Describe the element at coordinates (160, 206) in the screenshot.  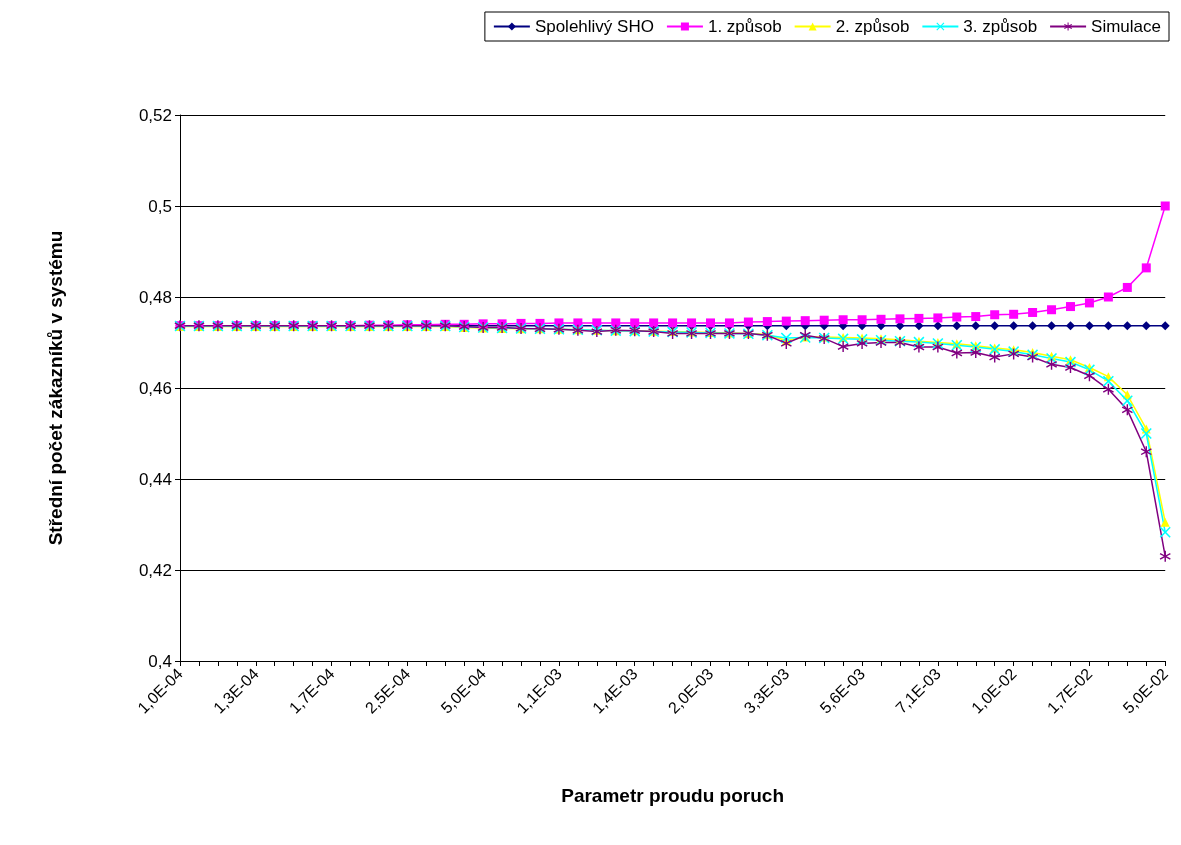
I see `y-tick-label: 0,5` at that location.